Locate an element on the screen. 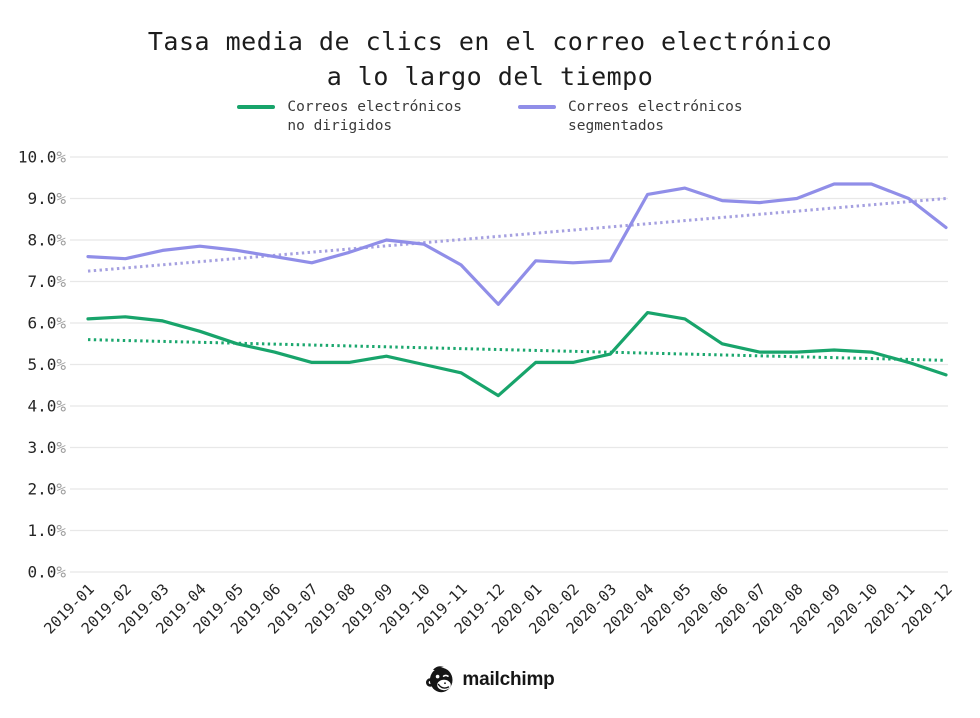 This screenshot has height=718, width=980. y-tick-label: 2.0% is located at coordinates (46, 489).